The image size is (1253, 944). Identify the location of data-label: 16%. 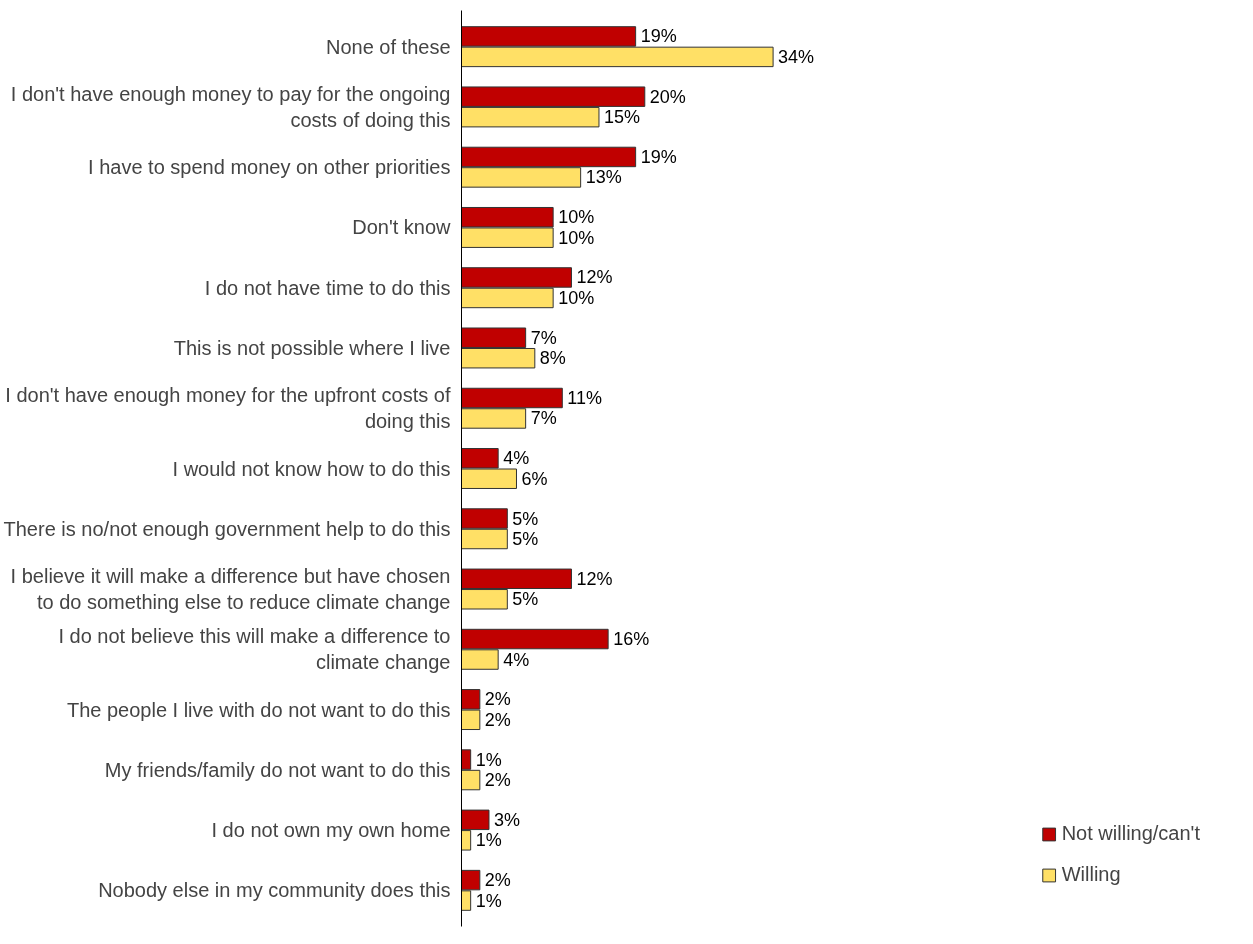
(631, 639).